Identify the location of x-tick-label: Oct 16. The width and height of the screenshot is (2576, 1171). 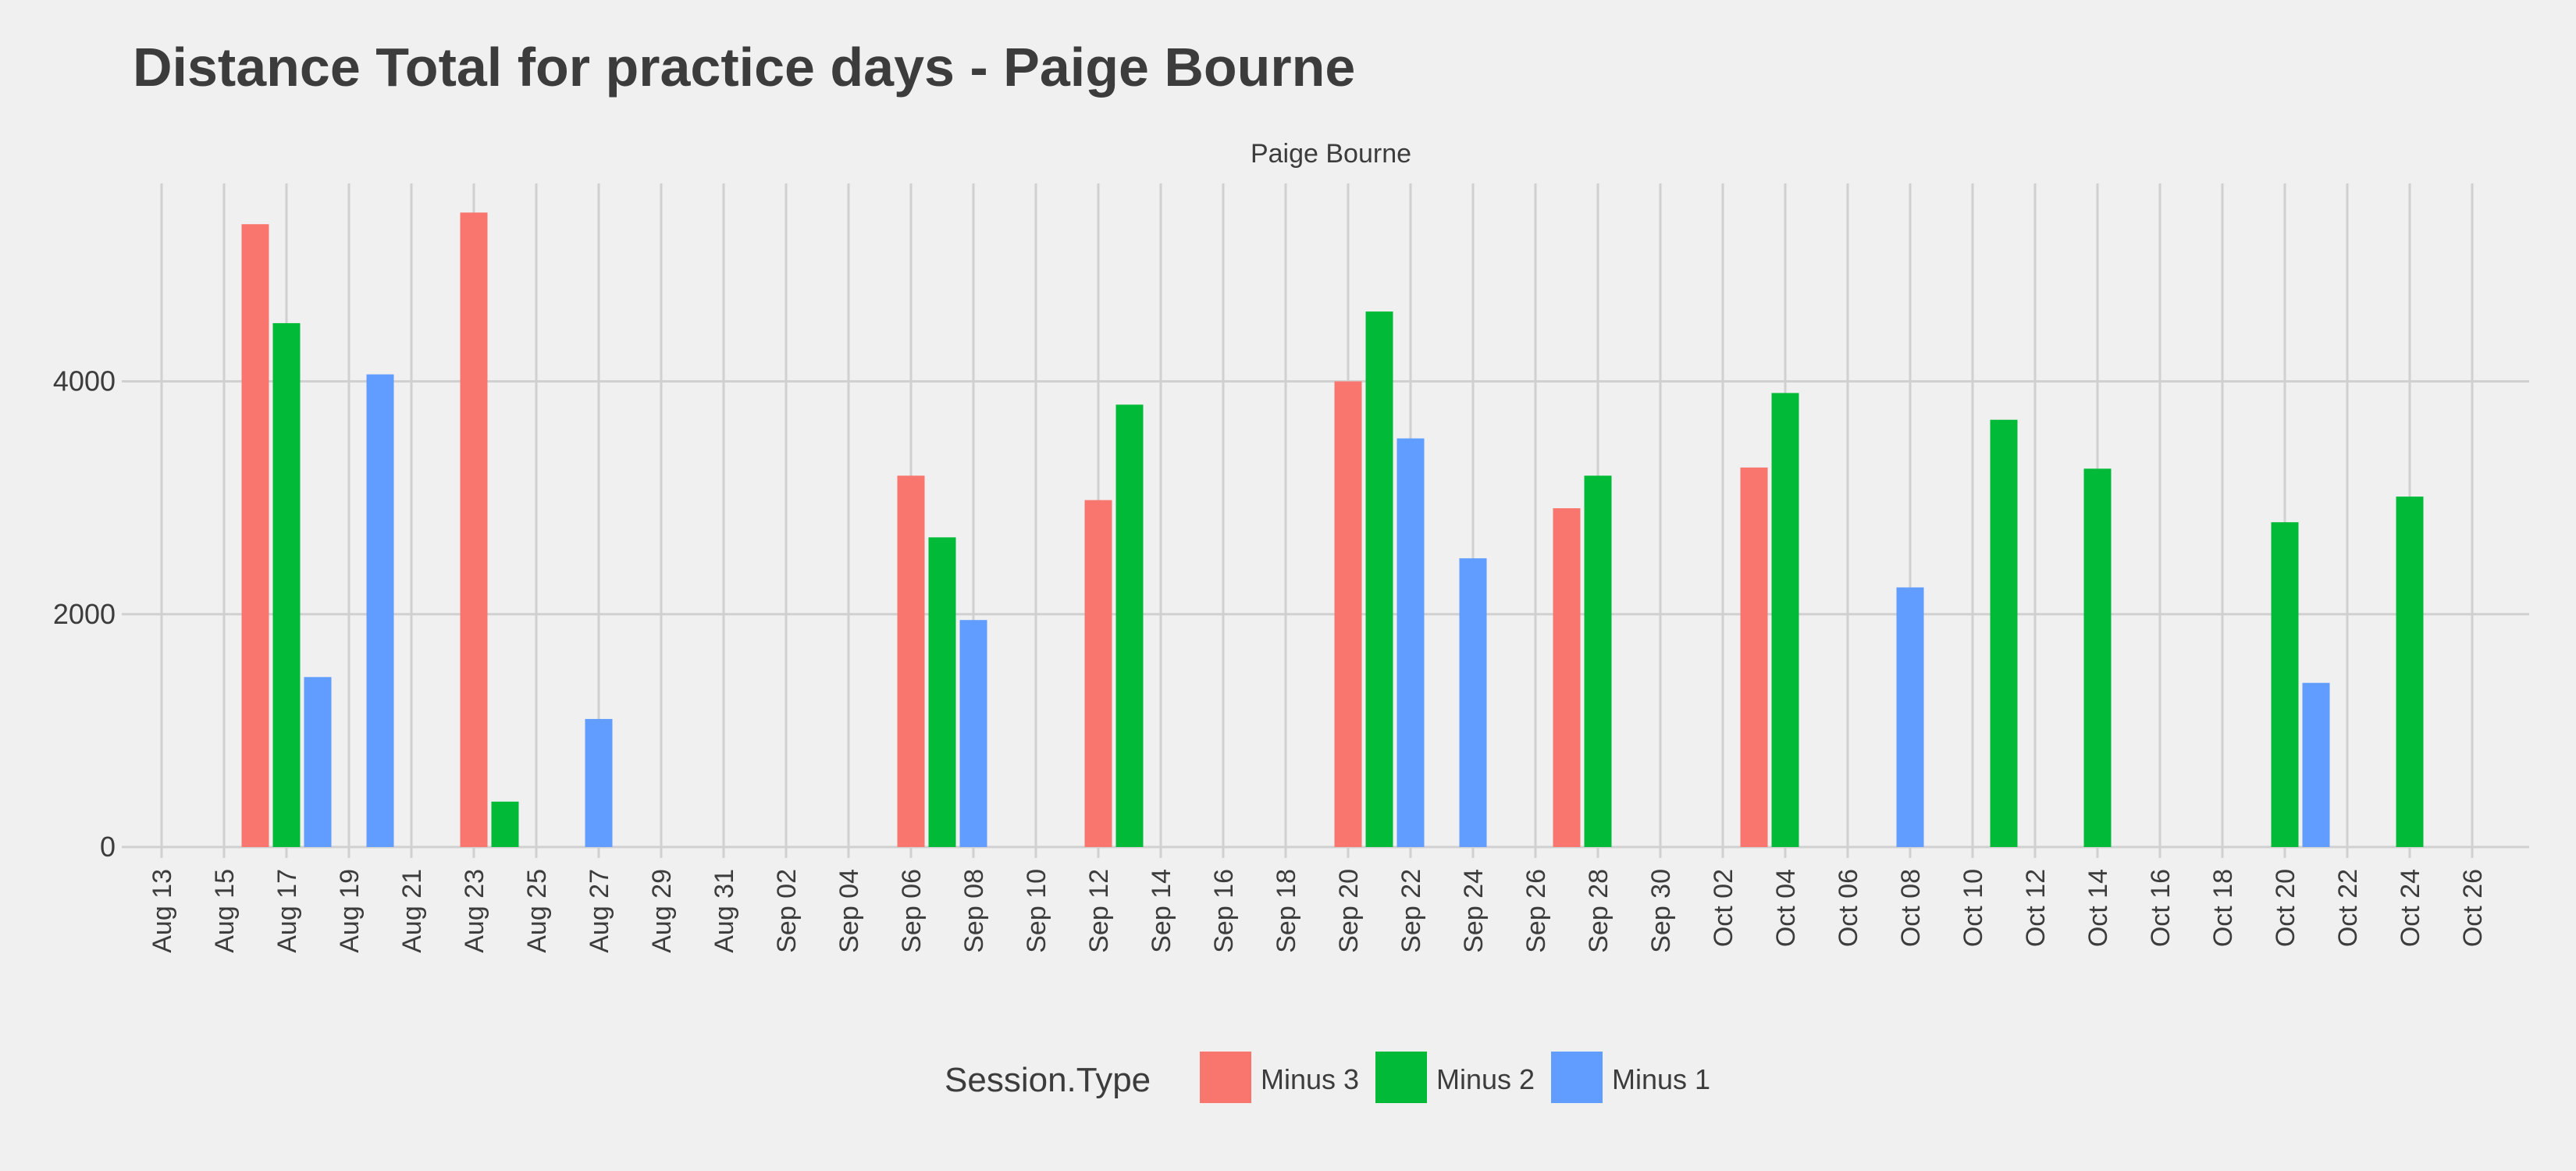
(2161, 908).